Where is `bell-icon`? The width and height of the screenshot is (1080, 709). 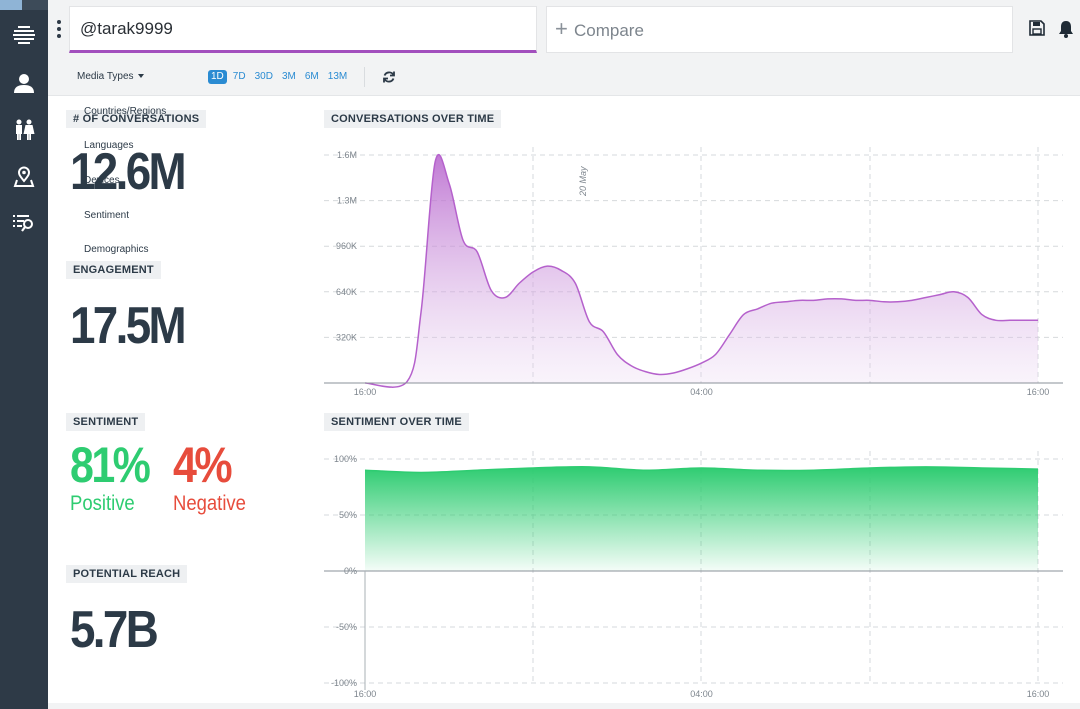
bell-icon is located at coordinates (1067, 29).